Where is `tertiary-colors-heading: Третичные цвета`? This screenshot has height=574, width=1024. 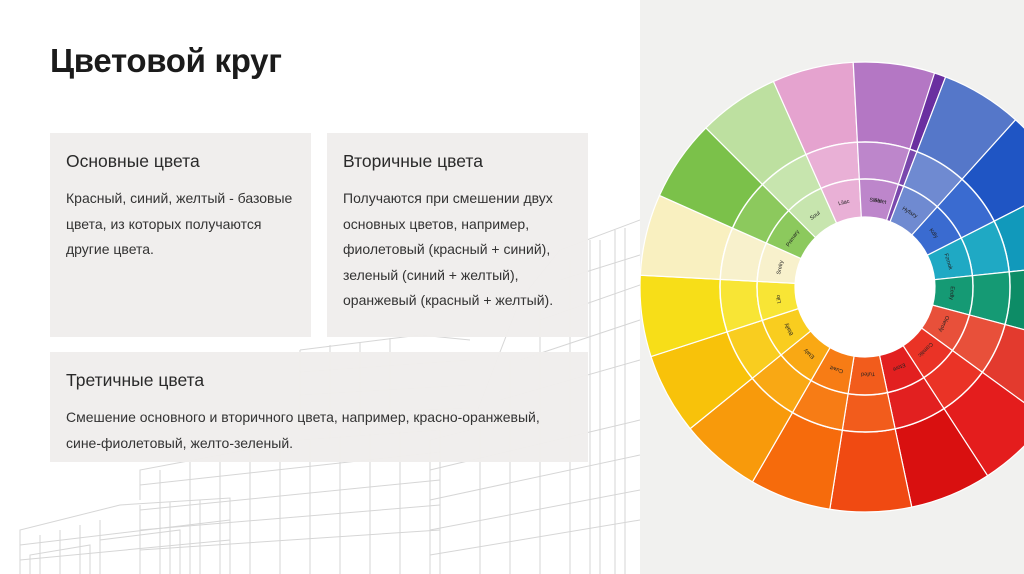 tertiary-colors-heading: Третичные цвета is located at coordinates (135, 380).